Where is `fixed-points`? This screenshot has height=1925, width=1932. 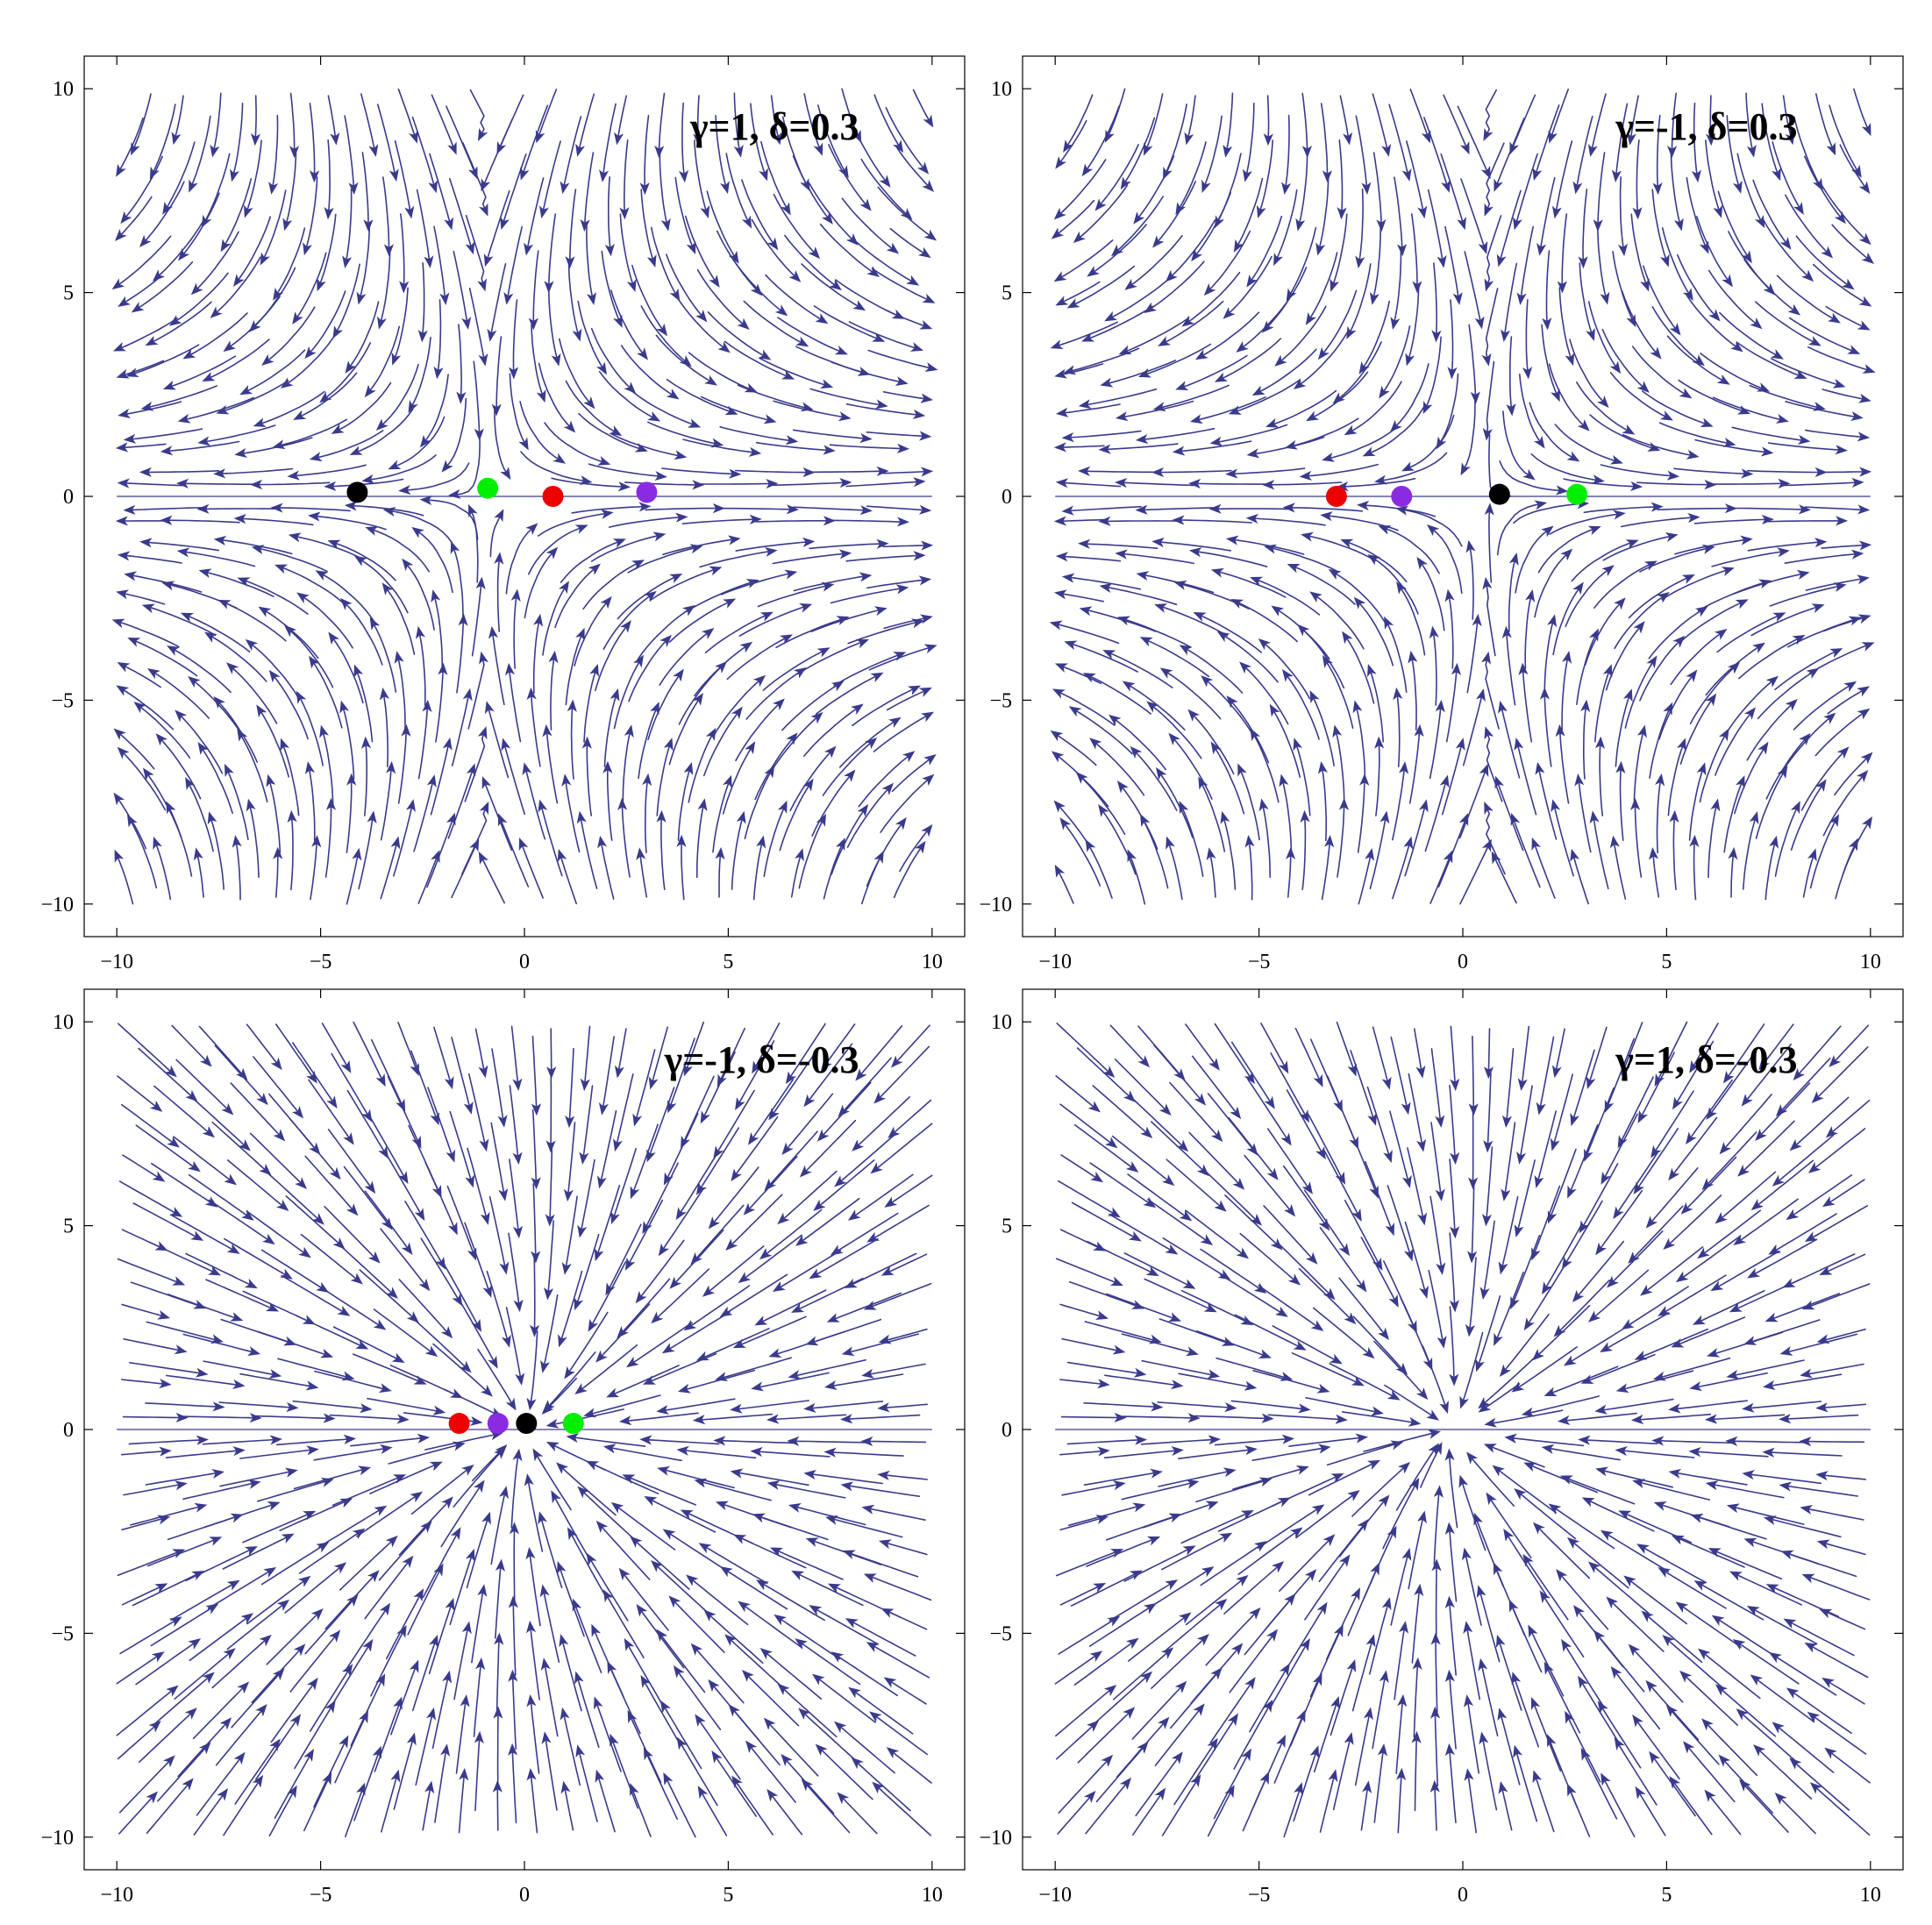 fixed-points is located at coordinates (1457, 495).